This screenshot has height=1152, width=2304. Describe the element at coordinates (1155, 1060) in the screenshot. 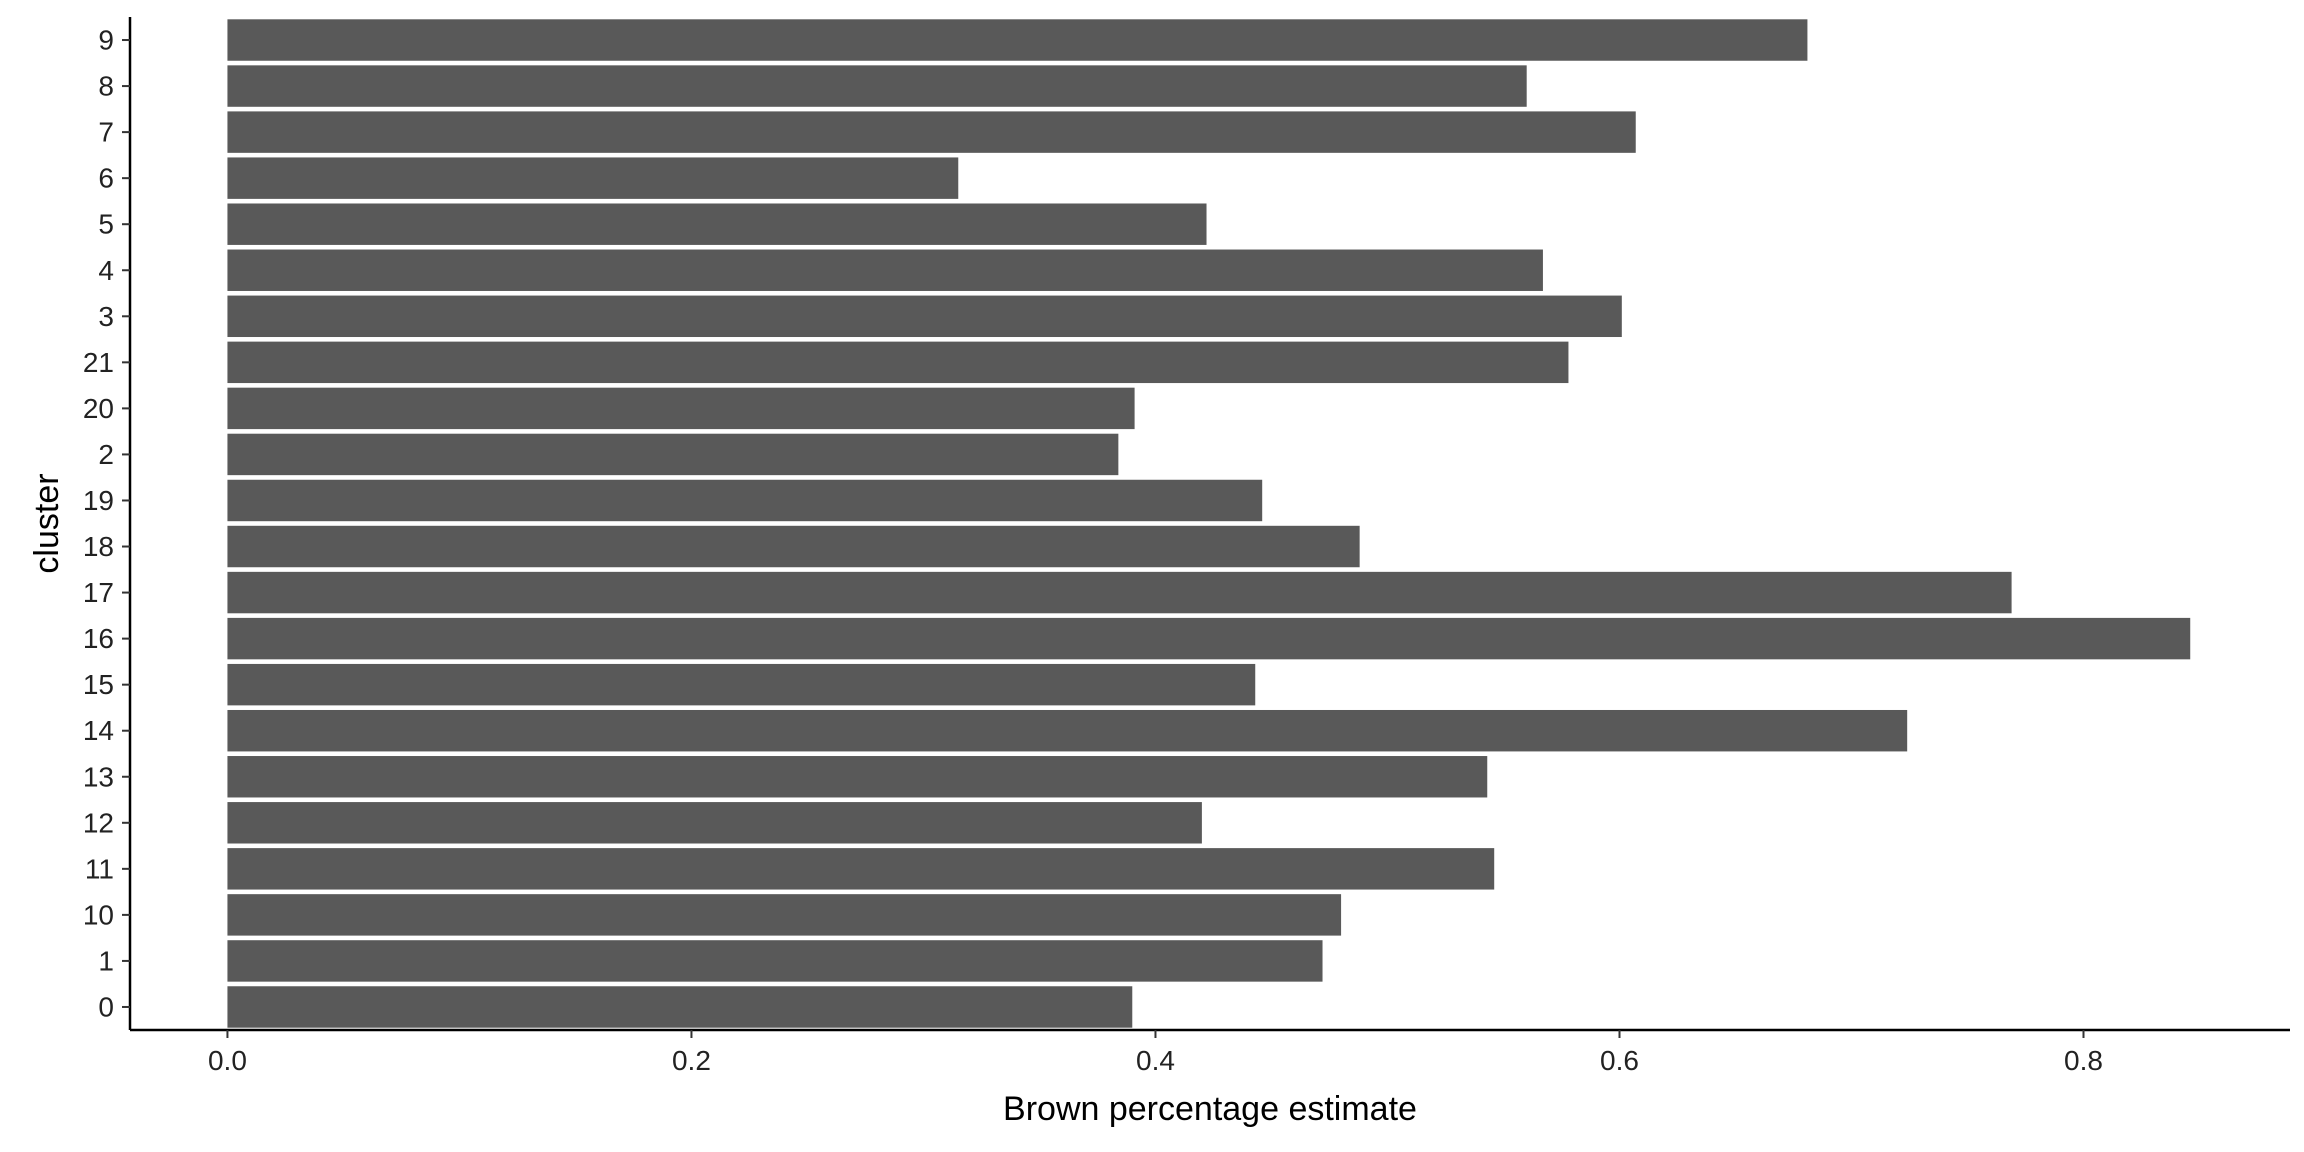

I see `x-tick-label: 0.4` at that location.